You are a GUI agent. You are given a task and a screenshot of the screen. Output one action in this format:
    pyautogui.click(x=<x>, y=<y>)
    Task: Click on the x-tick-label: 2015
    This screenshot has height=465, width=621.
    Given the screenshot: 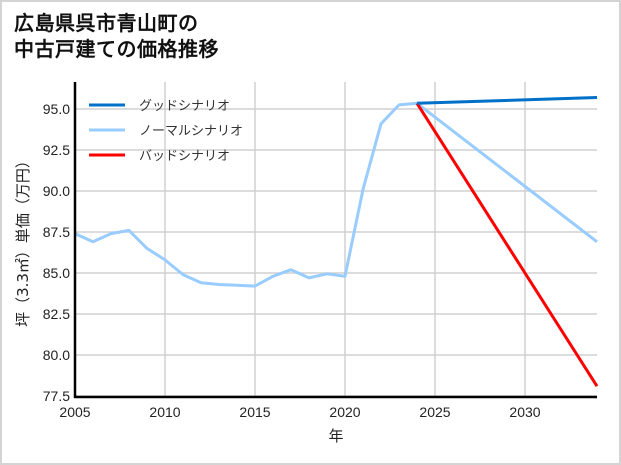 What is the action you would take?
    pyautogui.click(x=254, y=412)
    